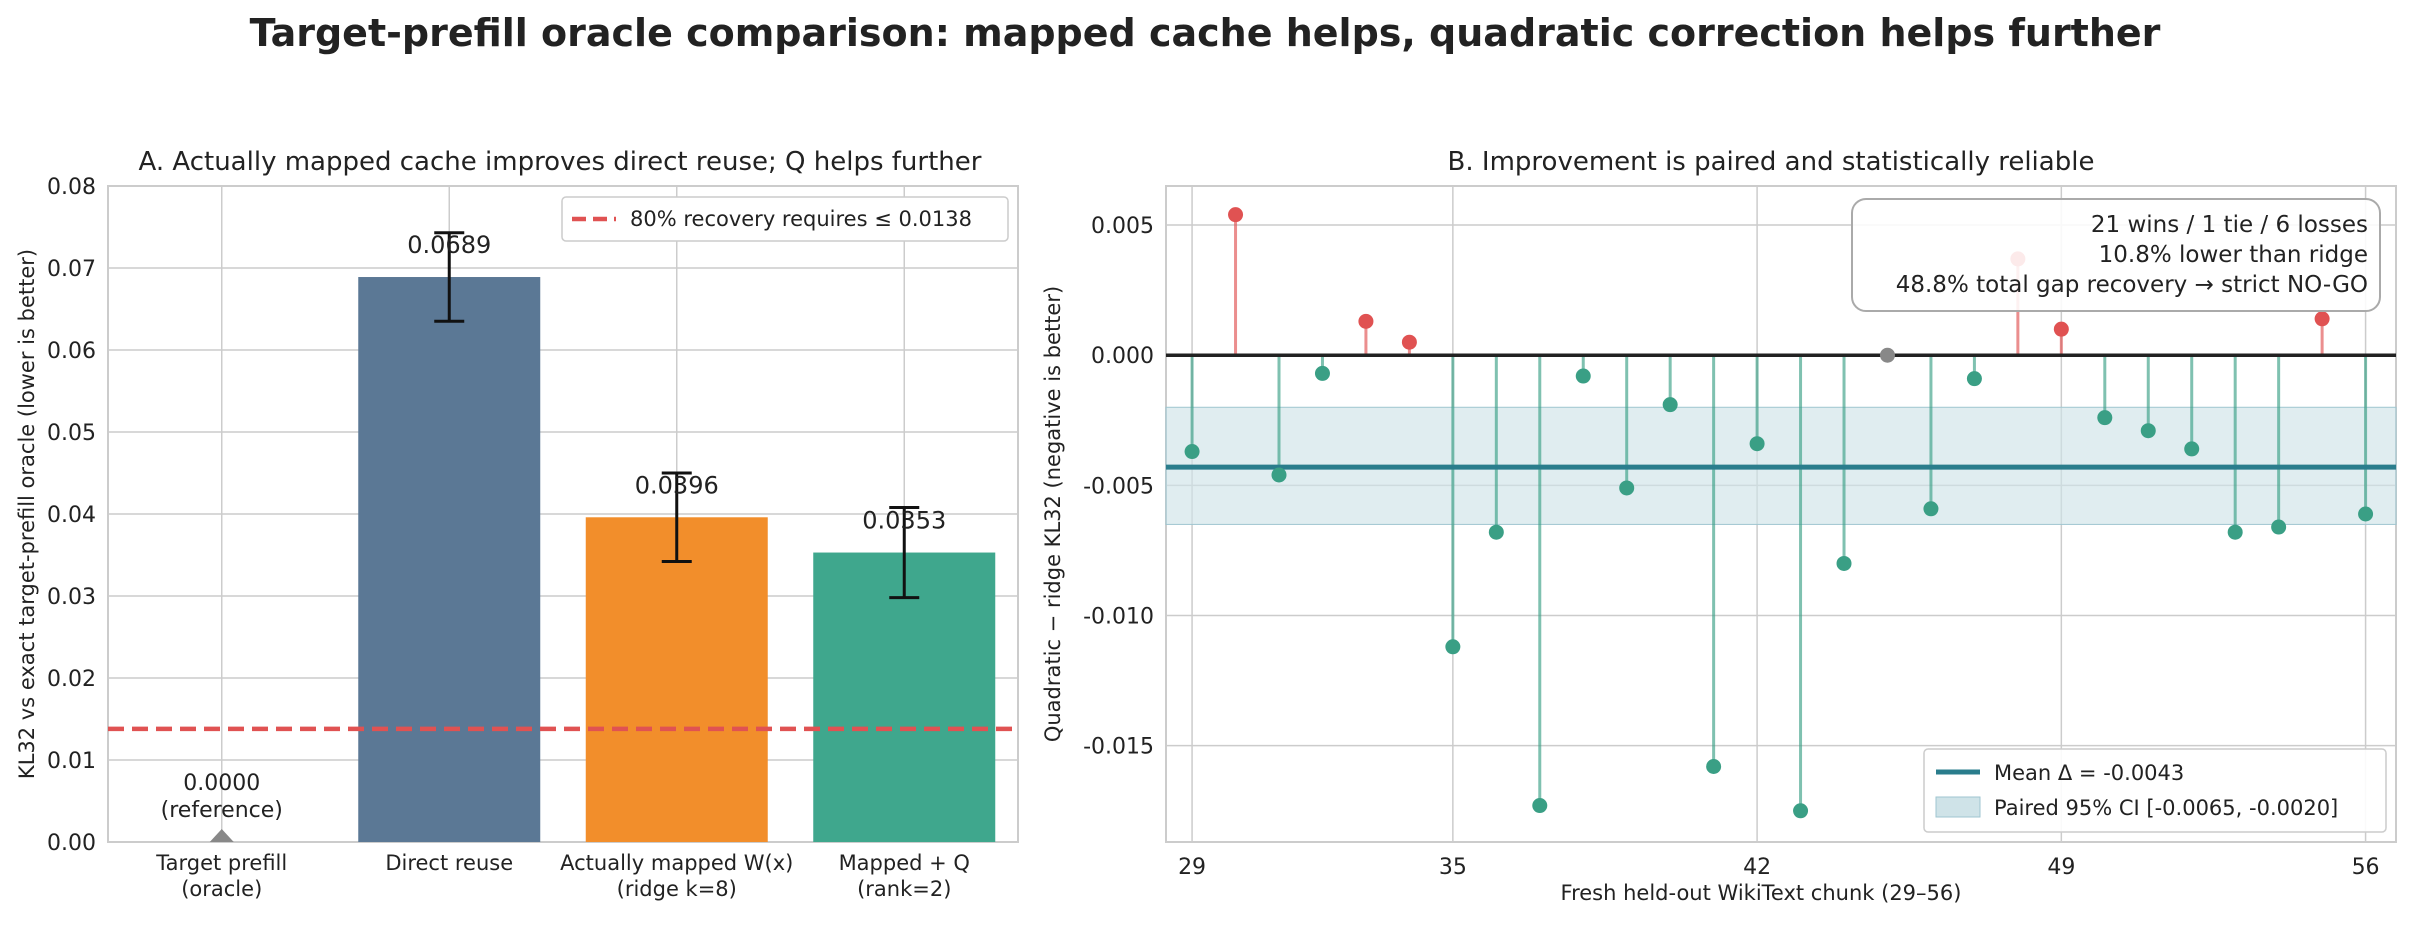 The height and width of the screenshot is (929, 2411). Describe the element at coordinates (2166, 808) in the screenshot. I see `b-legend-label: Paired 95% CI [-0.0065, -0.0020]` at that location.